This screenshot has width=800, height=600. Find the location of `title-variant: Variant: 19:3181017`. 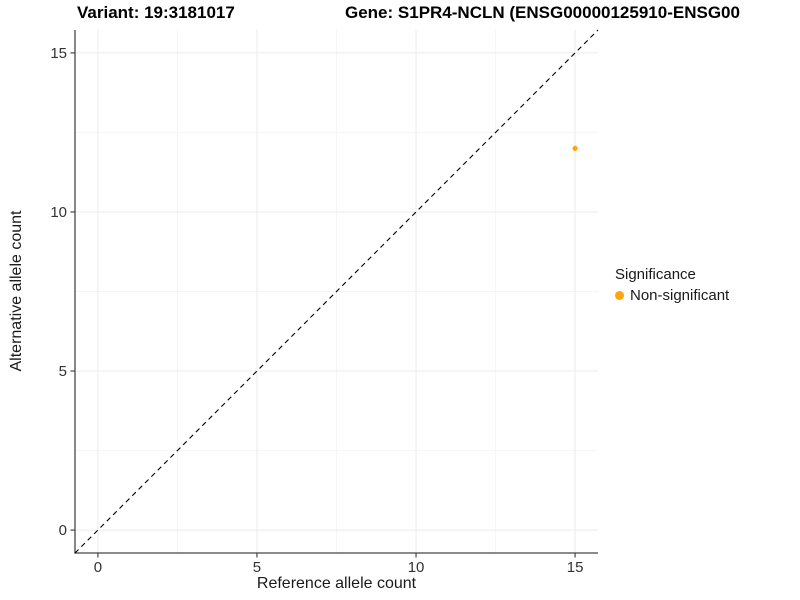

title-variant: Variant: 19:3181017 is located at coordinates (156, 12).